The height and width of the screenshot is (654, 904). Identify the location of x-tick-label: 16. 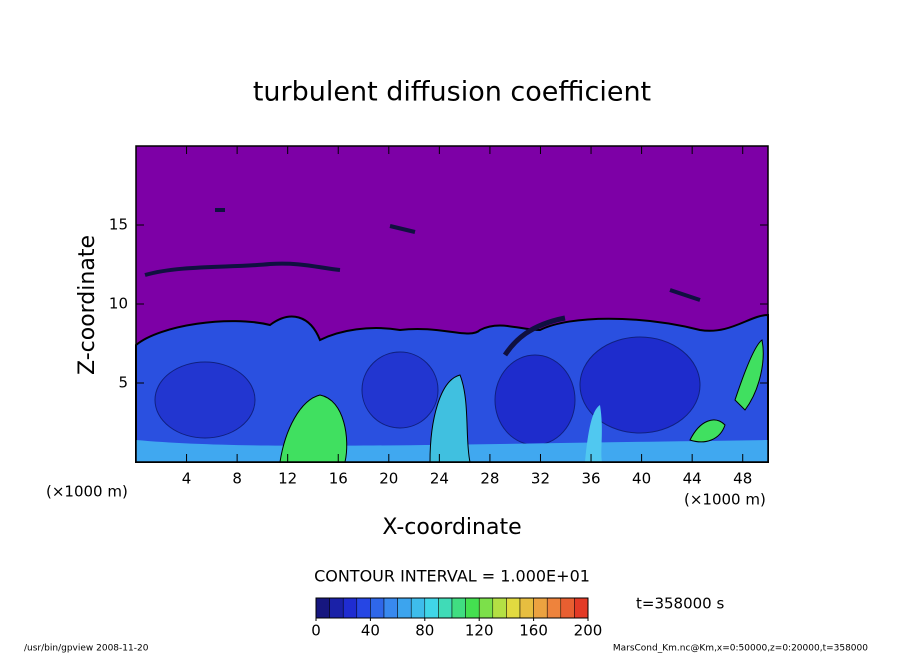
(338, 479).